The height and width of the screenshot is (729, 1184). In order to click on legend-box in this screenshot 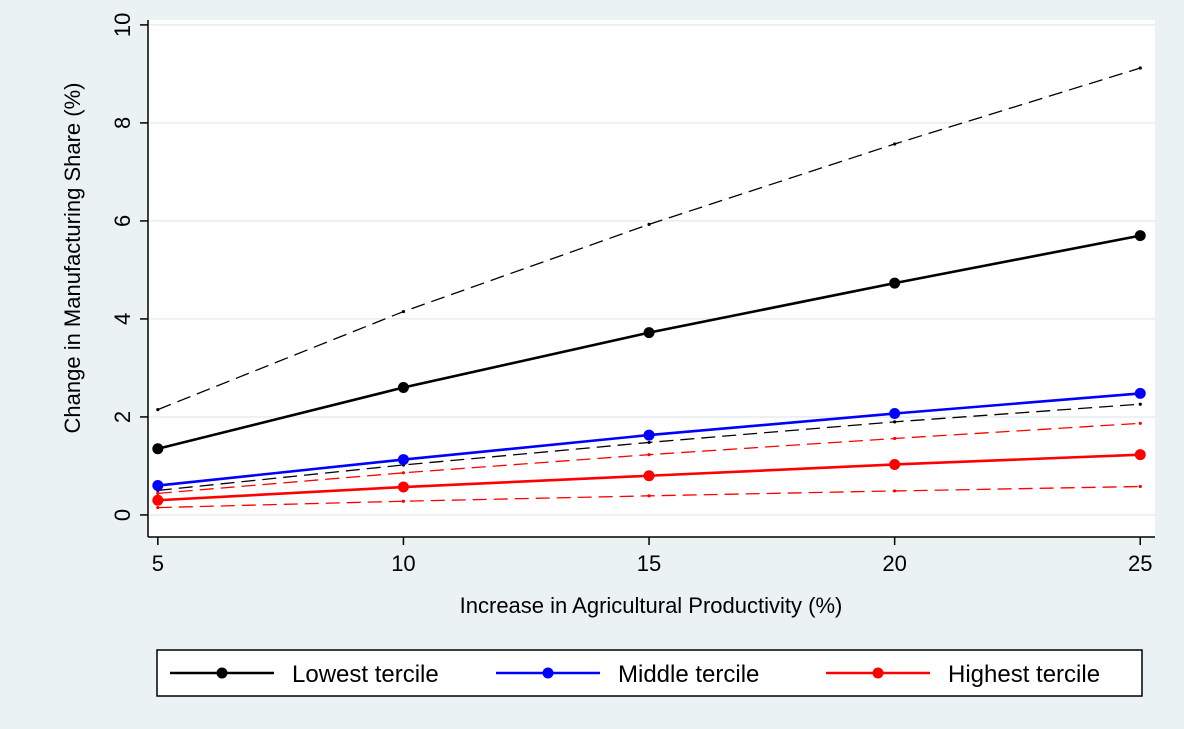, I will do `click(649, 673)`.